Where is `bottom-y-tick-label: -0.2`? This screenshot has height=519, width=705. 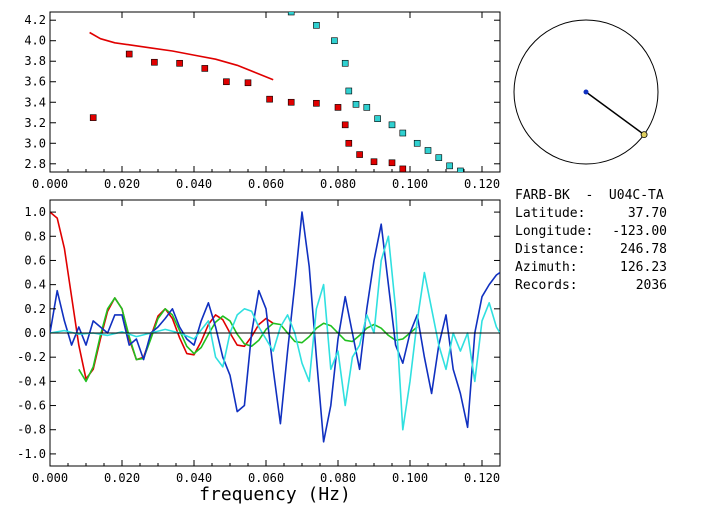 bottom-y-tick-label: -0.2 is located at coordinates (31, 357).